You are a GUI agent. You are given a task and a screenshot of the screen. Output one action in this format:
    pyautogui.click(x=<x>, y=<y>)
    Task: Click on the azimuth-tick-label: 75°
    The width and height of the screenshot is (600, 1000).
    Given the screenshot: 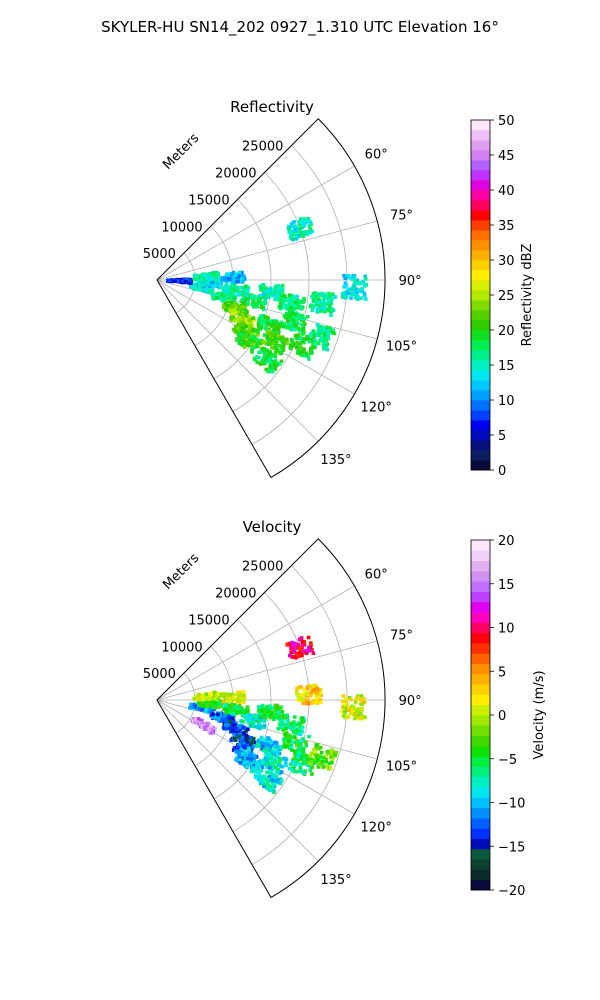 What is the action you would take?
    pyautogui.click(x=401, y=636)
    